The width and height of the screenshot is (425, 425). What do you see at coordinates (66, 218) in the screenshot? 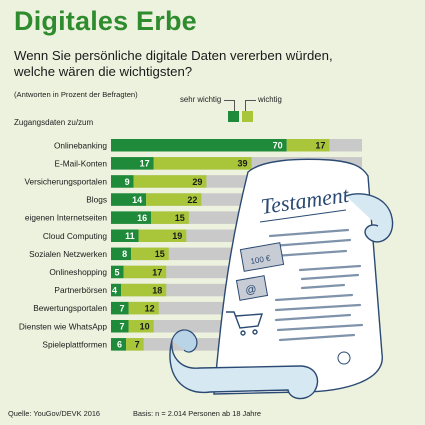
I see `category-label-eigenen-internetseiten: eigenen Internetseiten` at bounding box center [66, 218].